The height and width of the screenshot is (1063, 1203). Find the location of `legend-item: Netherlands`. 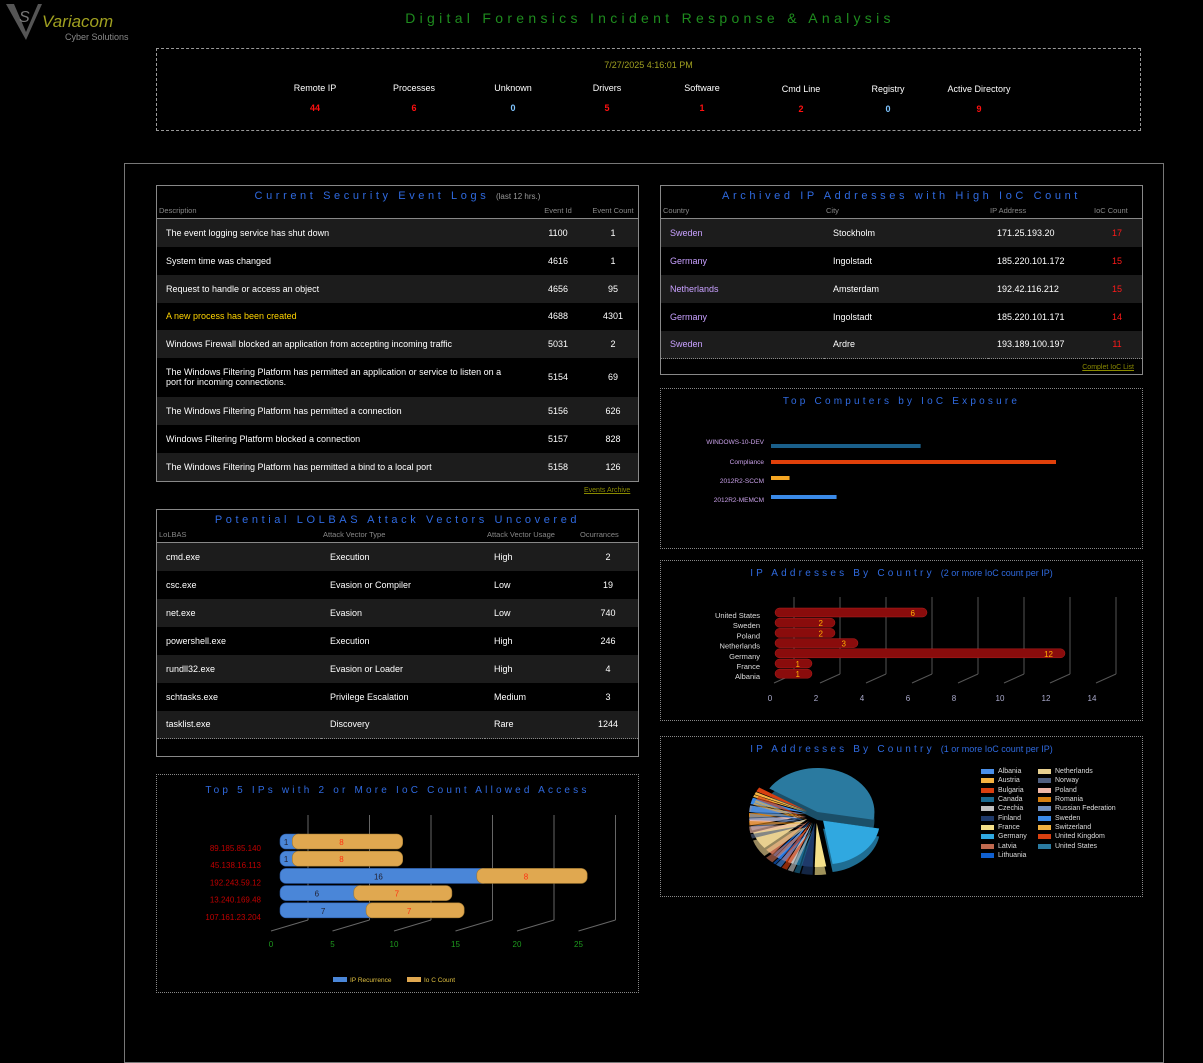

legend-item: Netherlands is located at coordinates (1065, 771).